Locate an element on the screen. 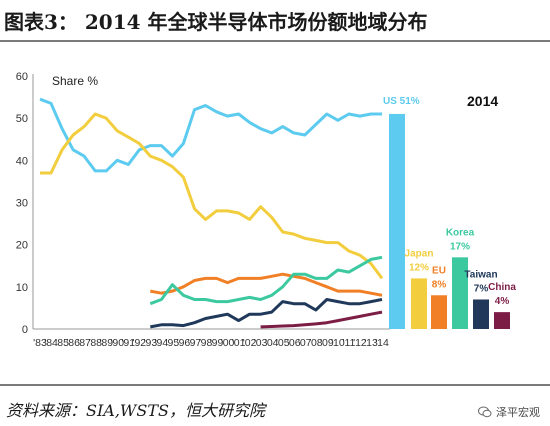 The image size is (550, 426). bar-japan is located at coordinates (419, 303).